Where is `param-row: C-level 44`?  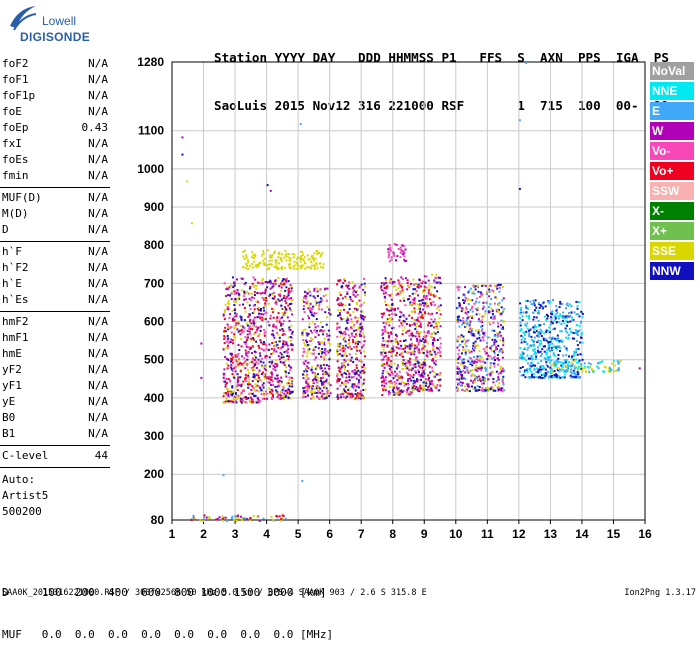
param-row: C-level 44 is located at coordinates (55, 456).